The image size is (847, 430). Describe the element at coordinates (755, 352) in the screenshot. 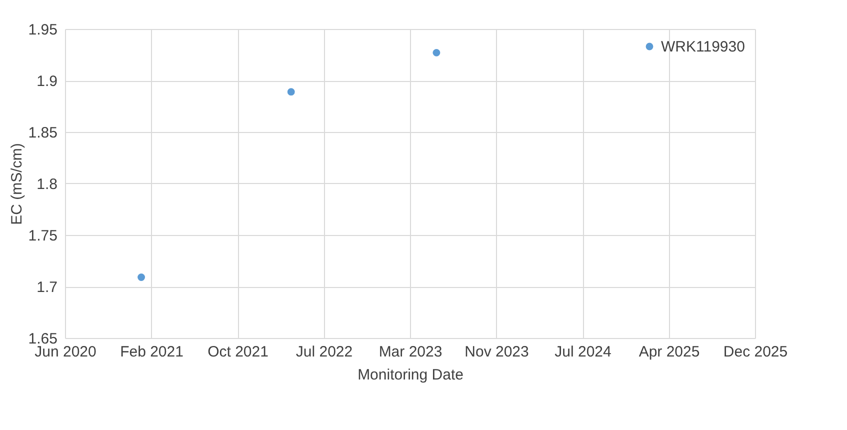

I see `x-tick-label: Dec 2025` at that location.